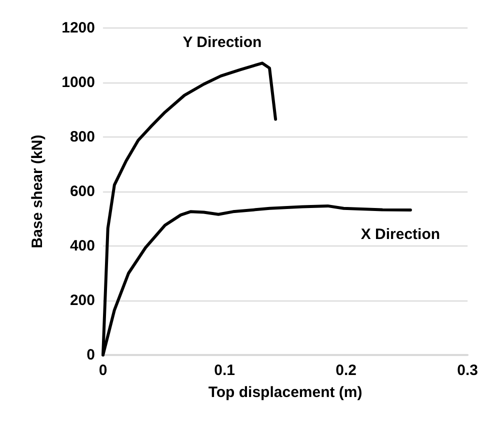 The image size is (489, 425). Describe the element at coordinates (224, 370) in the screenshot. I see `x-tick-label: 0.1` at that location.